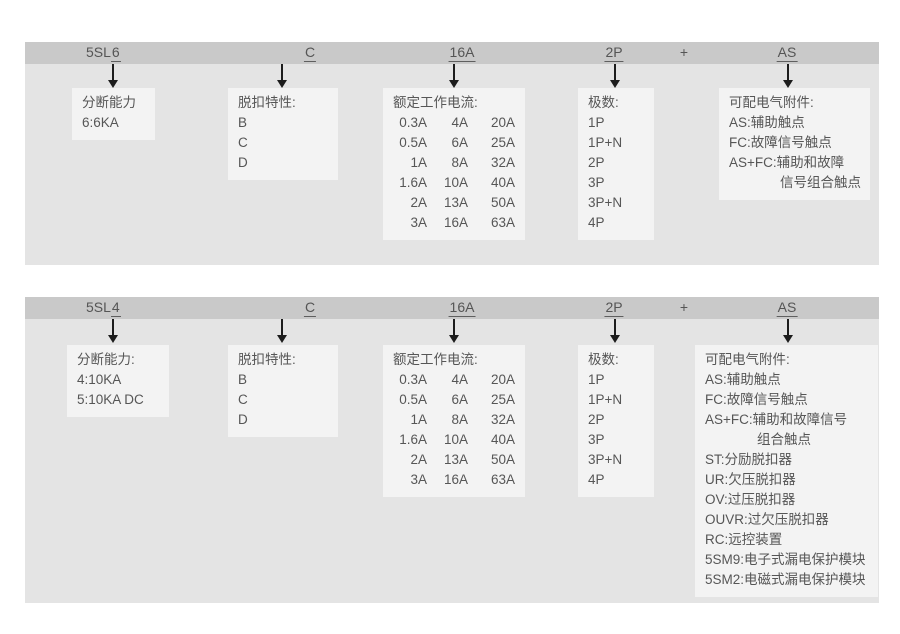 The height and width of the screenshot is (634, 900). I want to click on model-code-variant: 4, so click(115, 308).